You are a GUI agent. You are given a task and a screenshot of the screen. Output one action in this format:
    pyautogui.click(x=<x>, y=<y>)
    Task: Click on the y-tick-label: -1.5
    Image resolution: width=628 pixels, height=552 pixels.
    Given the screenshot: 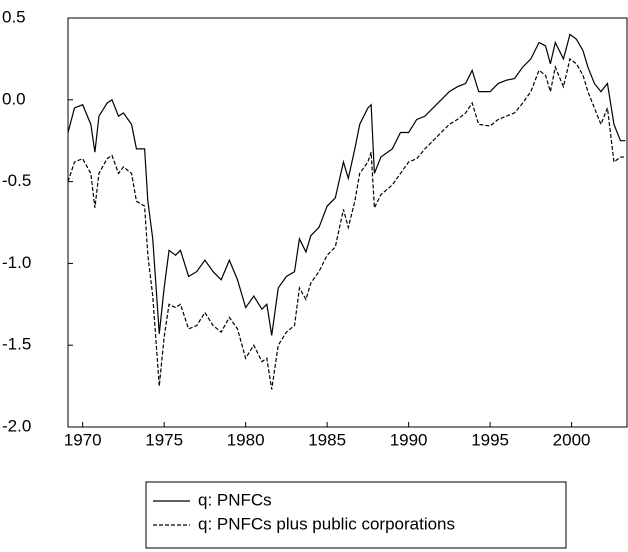 What is the action you would take?
    pyautogui.click(x=16, y=344)
    